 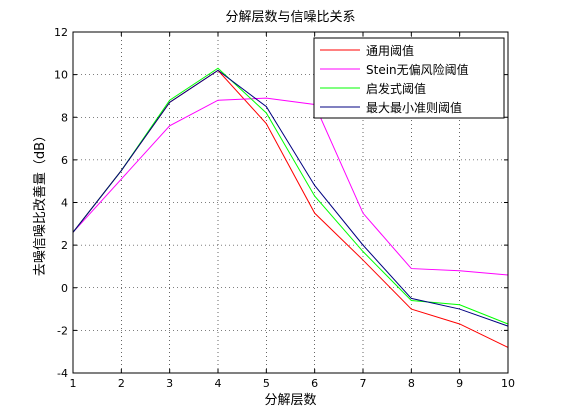 What do you see at coordinates (417, 69) in the screenshot?
I see `legend-label-stein: Stein无偏风险阈值` at bounding box center [417, 69].